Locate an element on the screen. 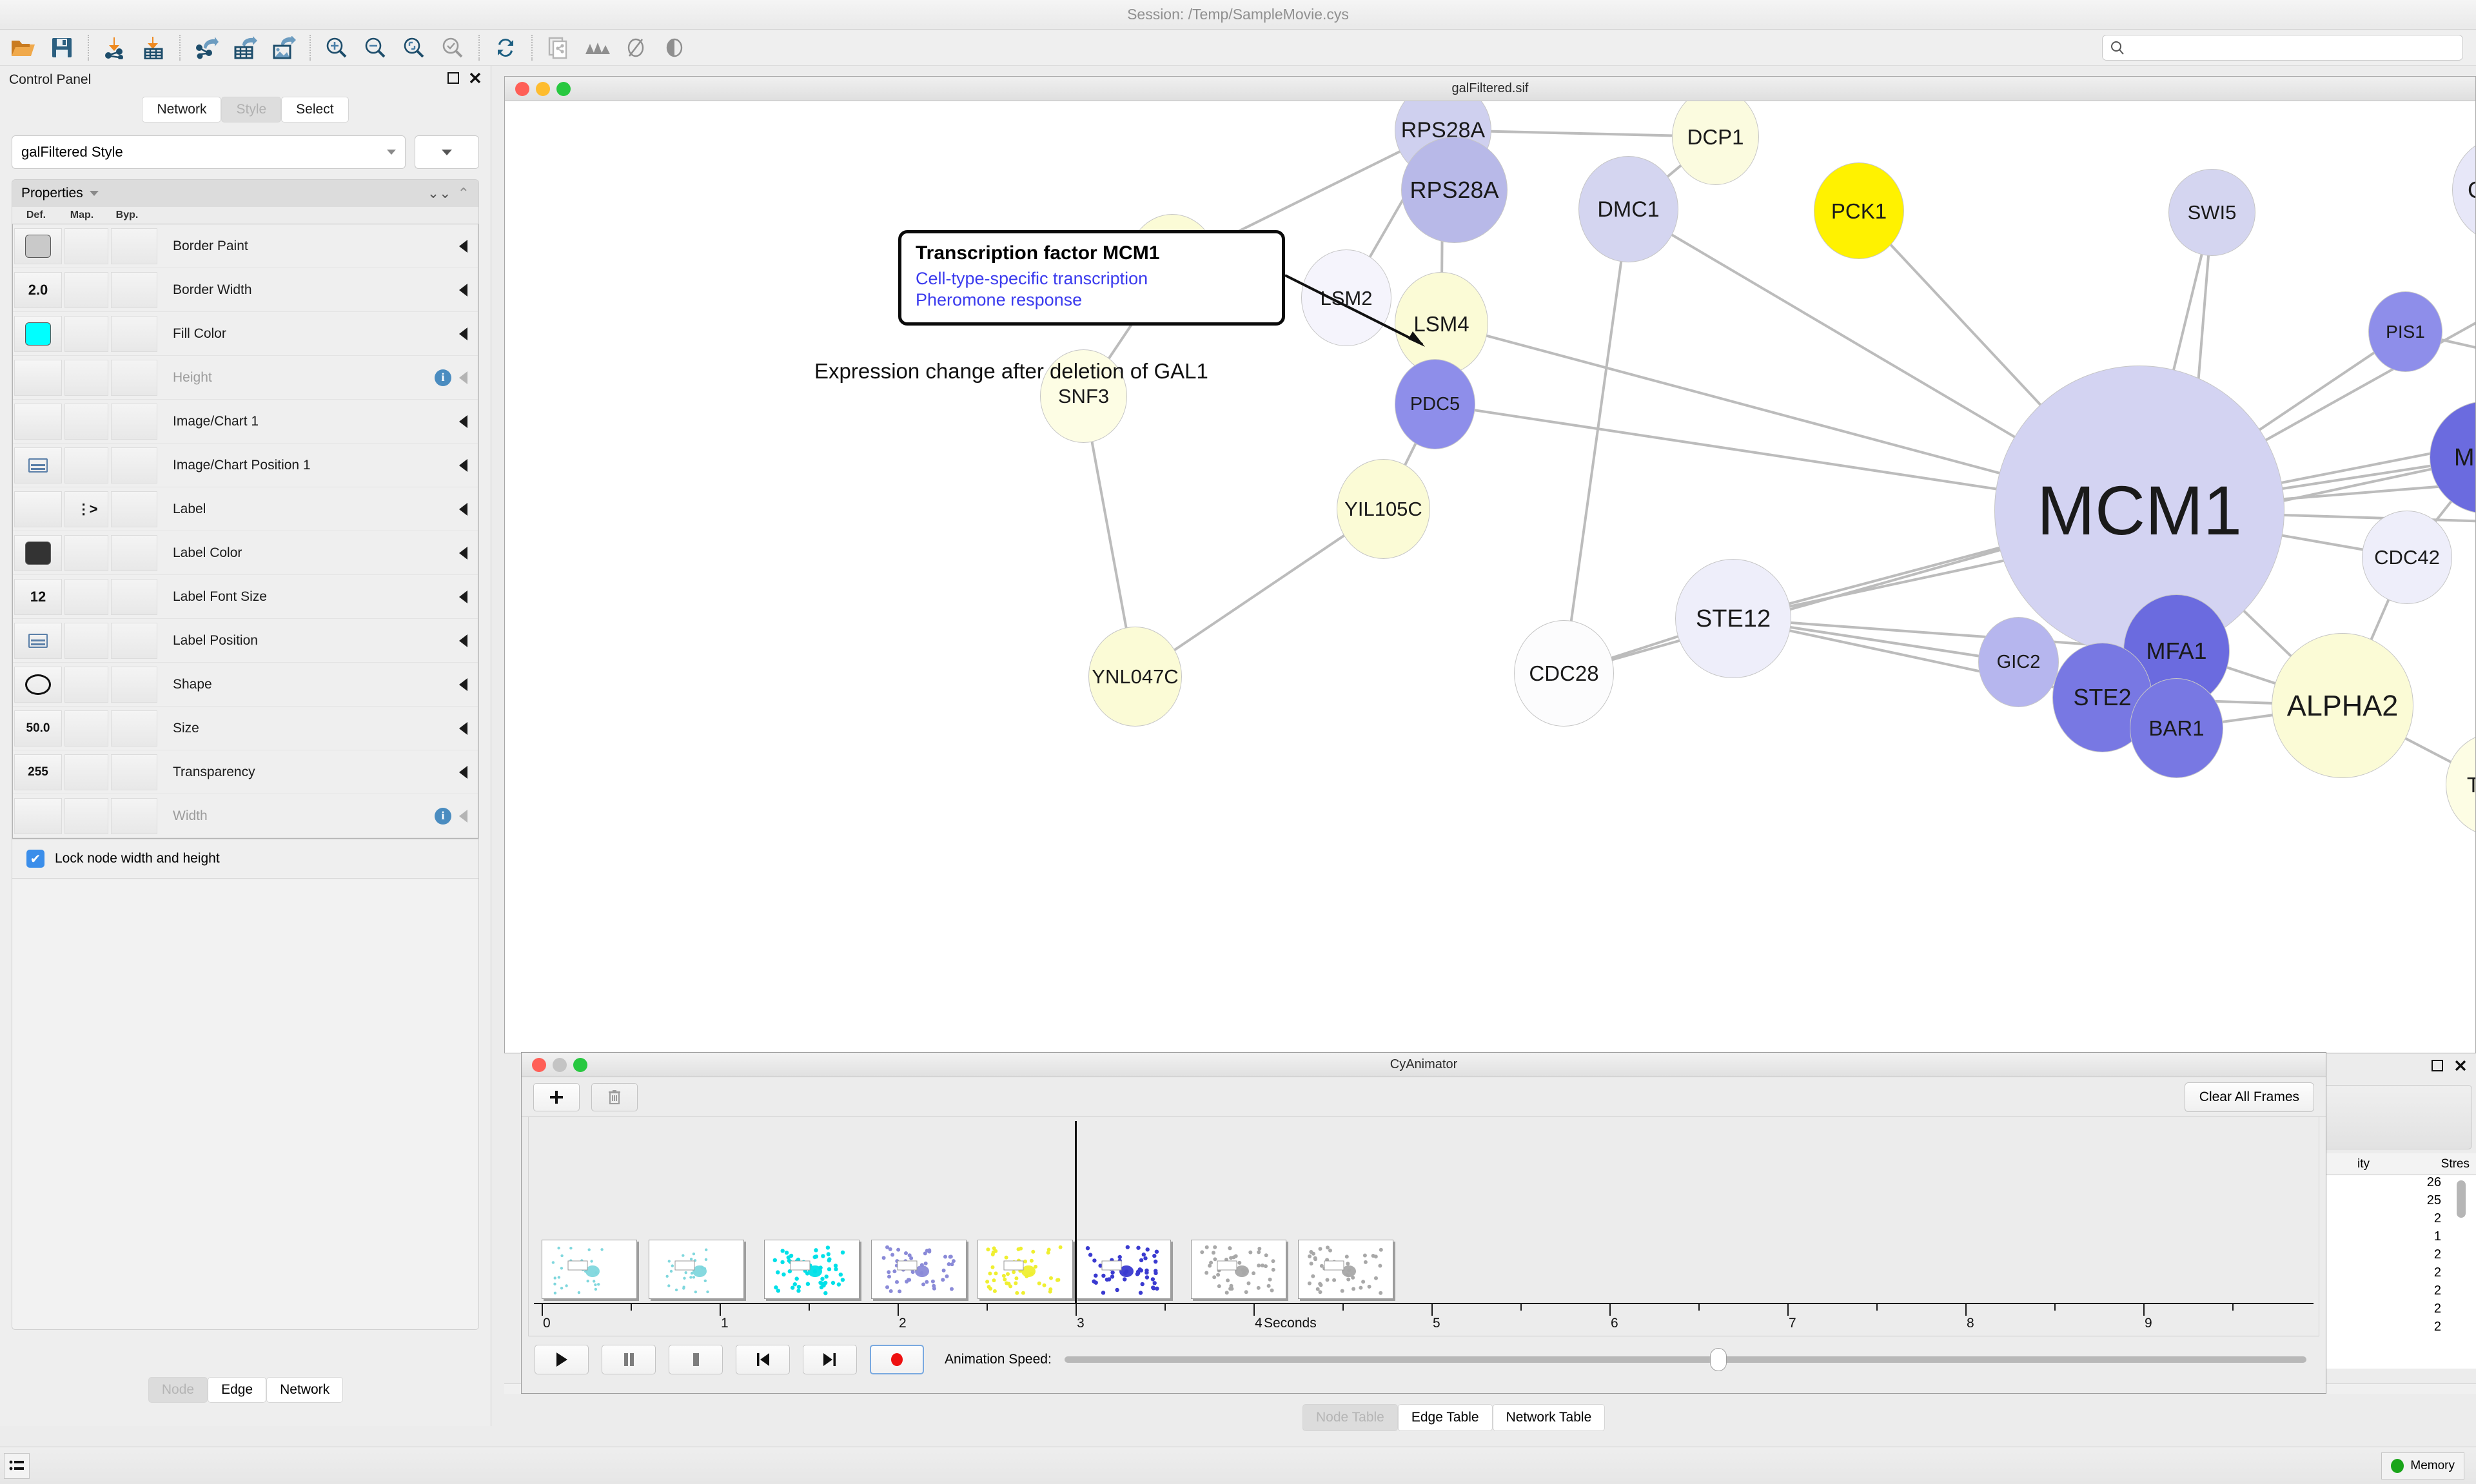 The height and width of the screenshot is (1484, 2476). tab-edge-table: Edge Table is located at coordinates (1445, 1417).